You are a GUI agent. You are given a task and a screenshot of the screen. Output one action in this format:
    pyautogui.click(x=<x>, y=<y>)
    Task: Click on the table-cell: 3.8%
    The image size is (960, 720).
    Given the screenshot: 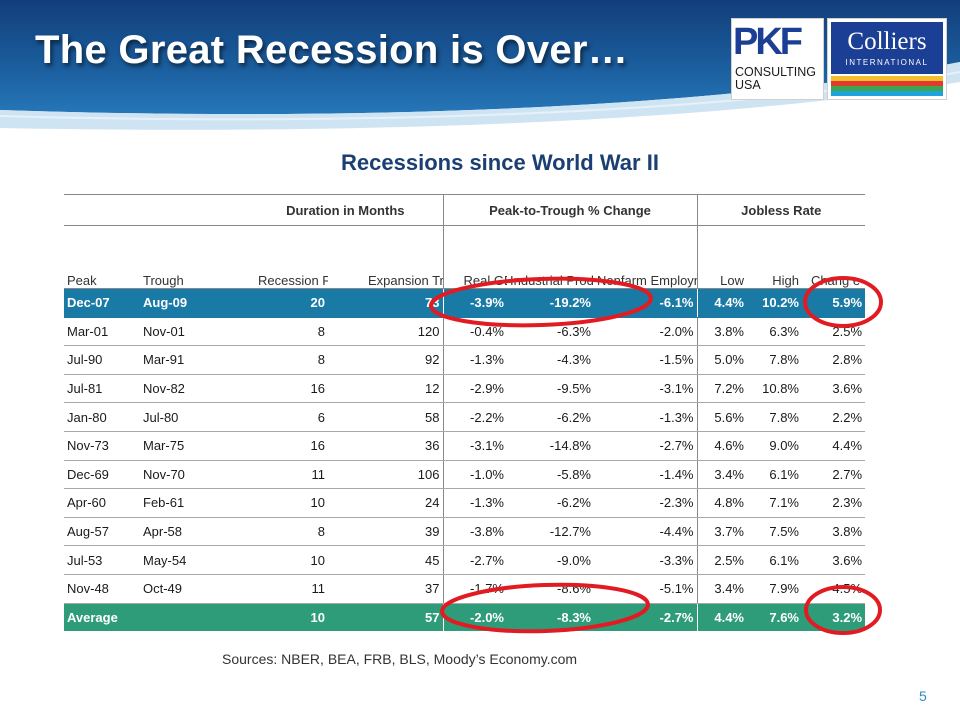 What is the action you would take?
    pyautogui.click(x=834, y=532)
    